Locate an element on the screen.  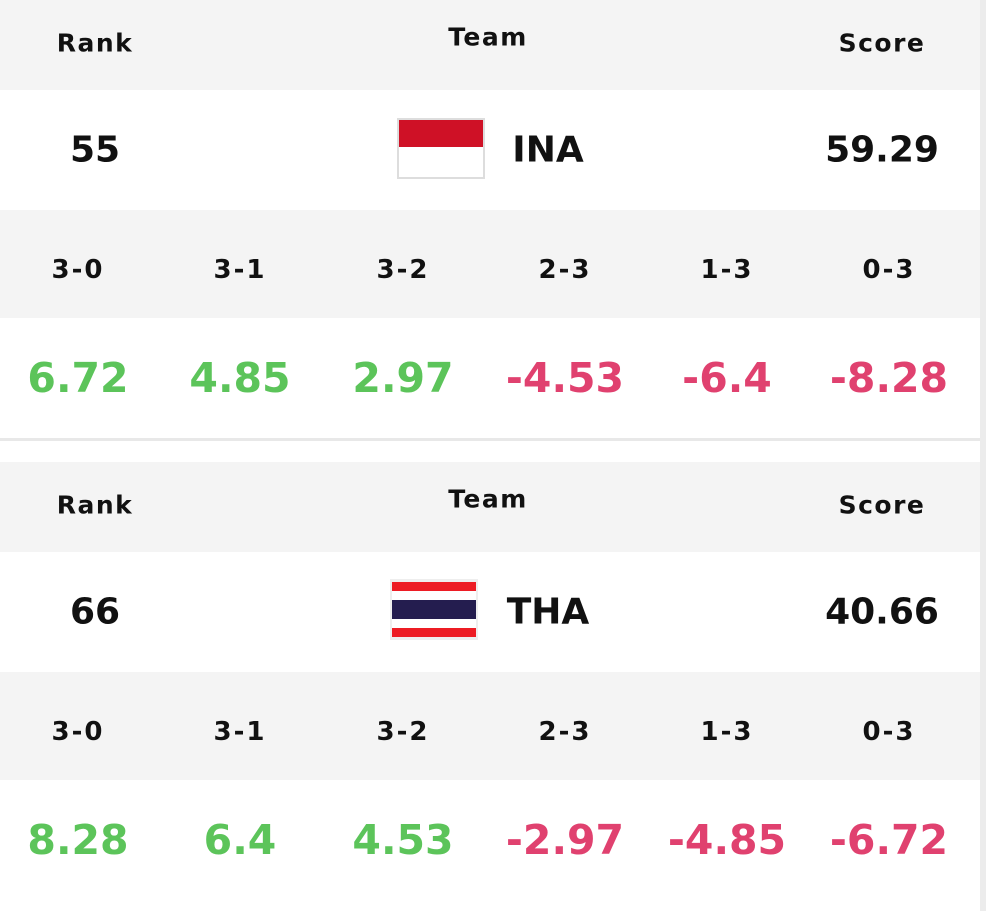
result-value: -8.28 is located at coordinates (889, 378).